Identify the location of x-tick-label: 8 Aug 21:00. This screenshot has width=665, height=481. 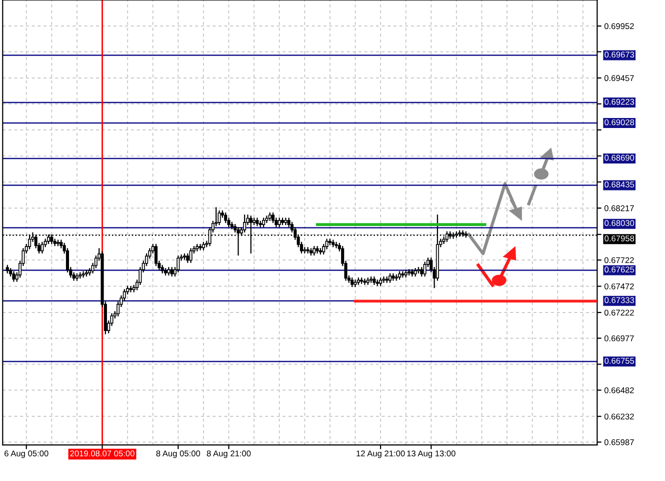
(228, 454).